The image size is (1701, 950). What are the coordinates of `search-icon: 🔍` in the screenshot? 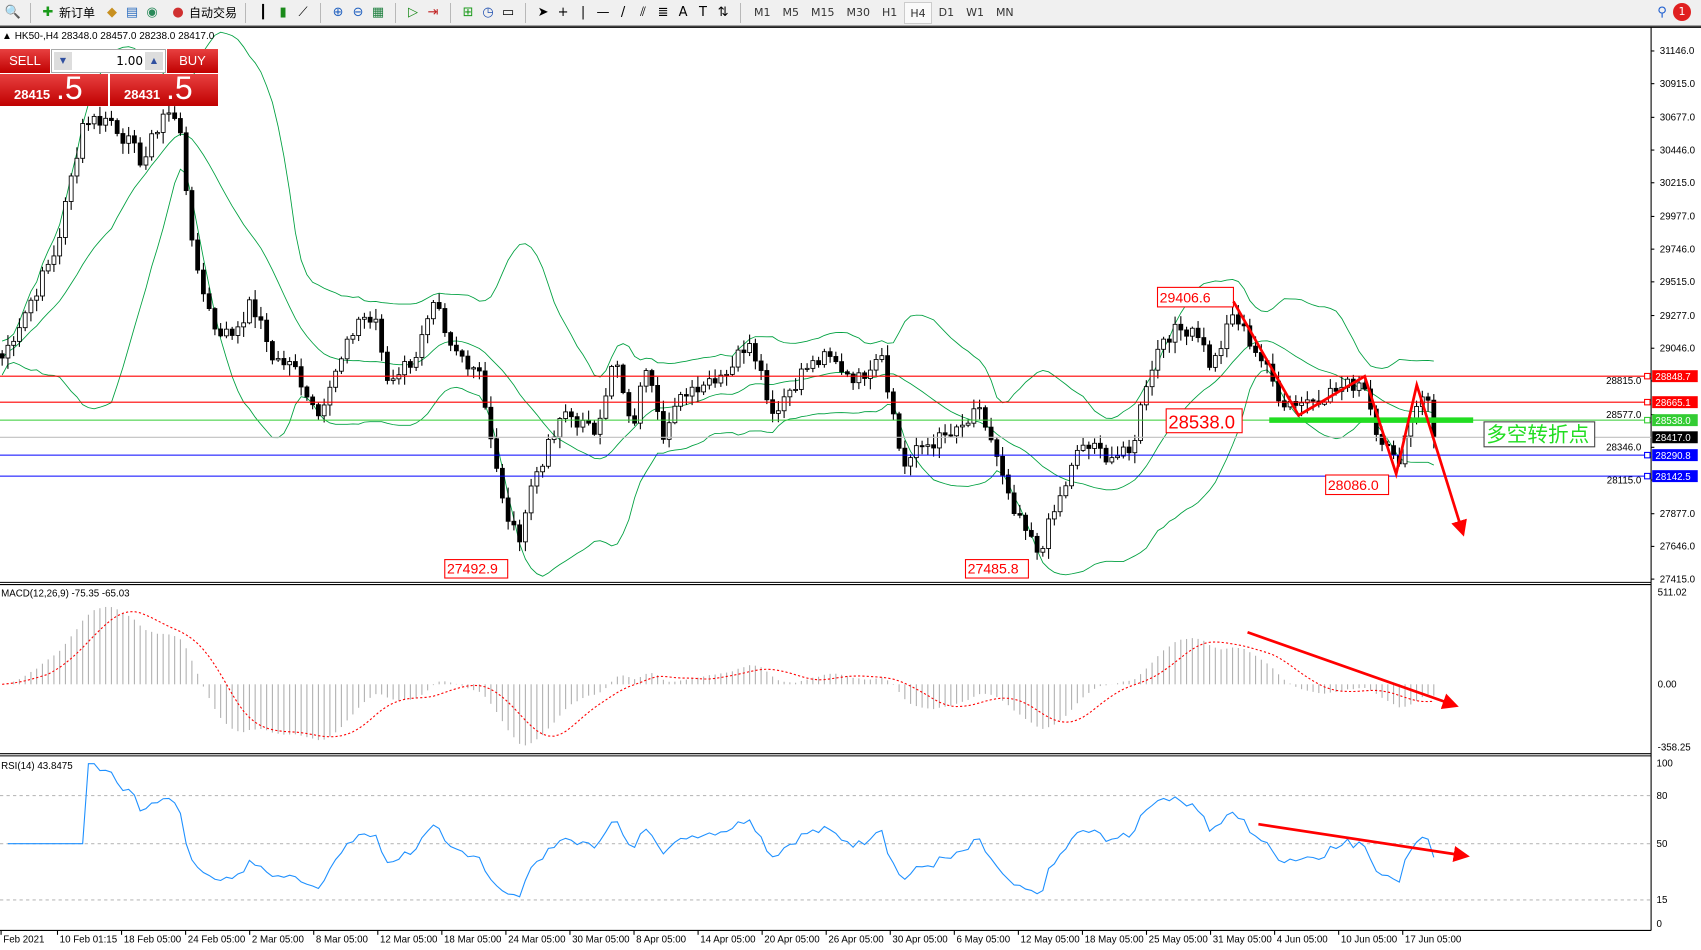 It's located at (13, 12).